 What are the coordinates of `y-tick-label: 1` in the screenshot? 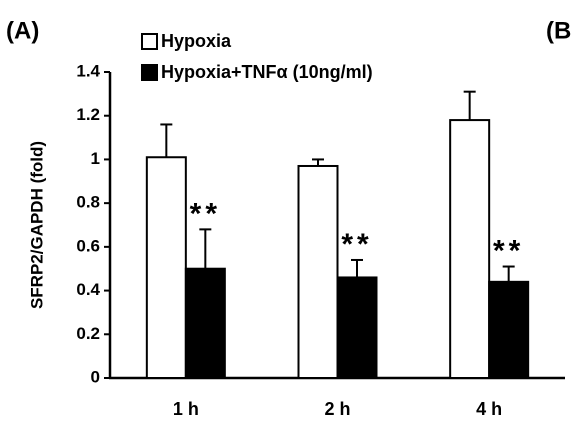 It's located at (95, 158).